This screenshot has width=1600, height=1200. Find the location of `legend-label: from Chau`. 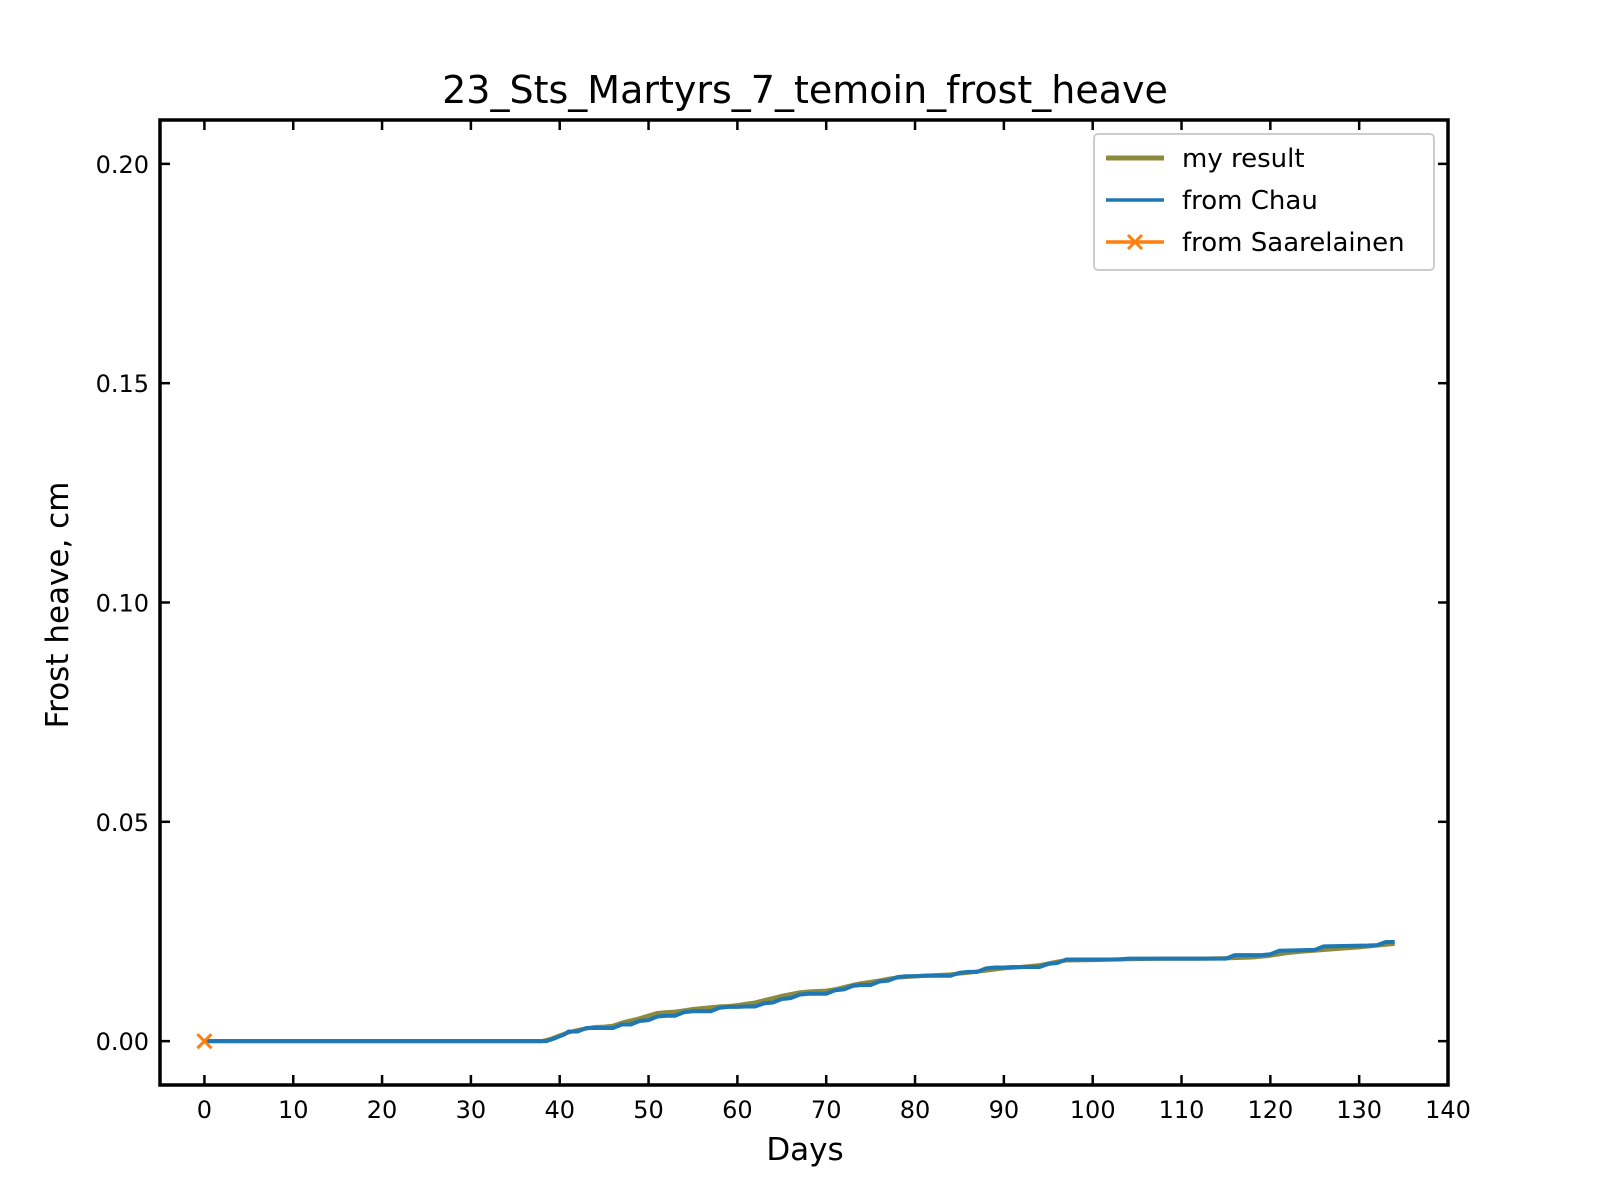

legend-label: from Chau is located at coordinates (1250, 201).